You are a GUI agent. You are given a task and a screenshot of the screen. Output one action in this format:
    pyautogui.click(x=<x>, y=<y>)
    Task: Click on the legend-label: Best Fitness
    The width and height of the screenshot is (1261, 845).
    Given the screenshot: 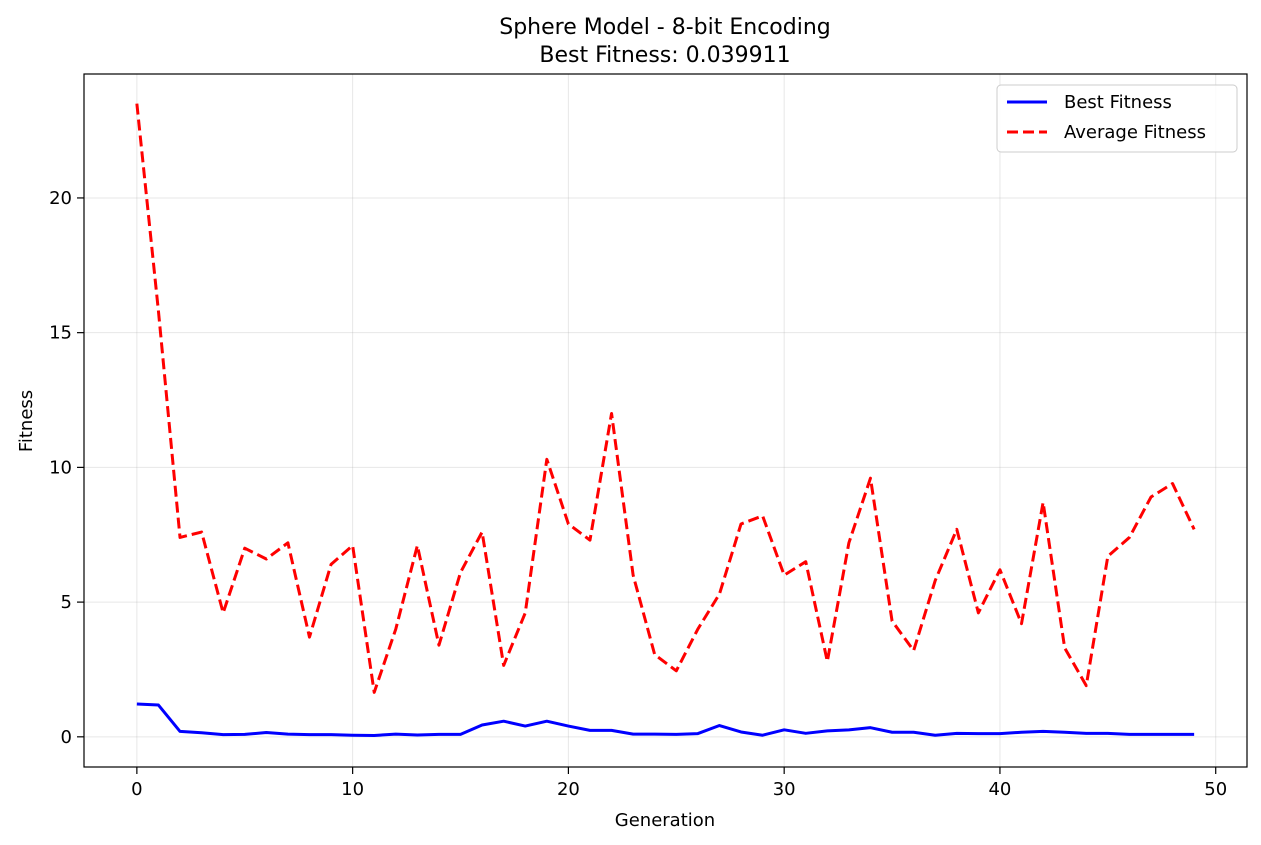 What is the action you would take?
    pyautogui.click(x=1118, y=102)
    